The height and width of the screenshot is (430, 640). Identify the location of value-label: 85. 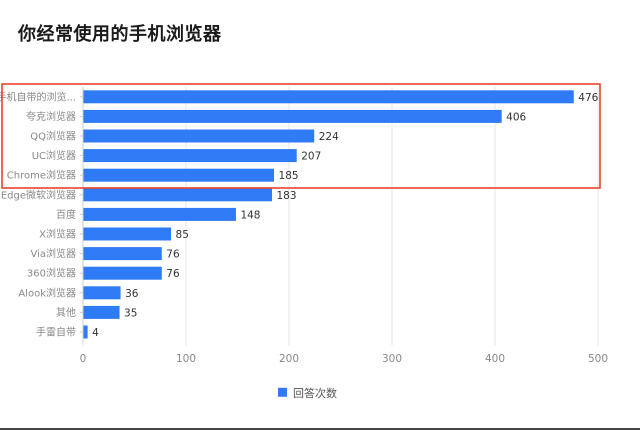
(182, 235).